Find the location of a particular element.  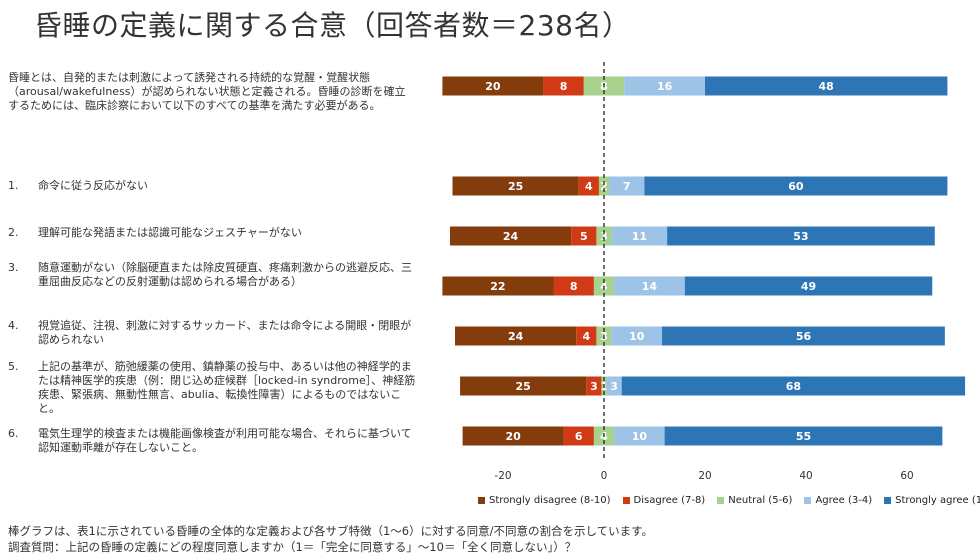

data-label: 2 is located at coordinates (604, 186).